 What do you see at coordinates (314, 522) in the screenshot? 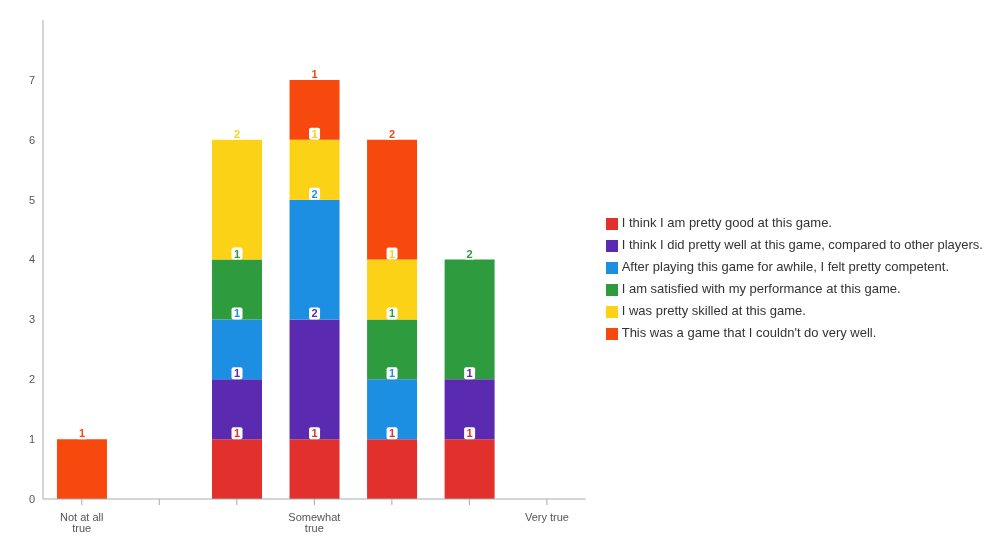
I see `x-tick-label: Somewhat true` at bounding box center [314, 522].